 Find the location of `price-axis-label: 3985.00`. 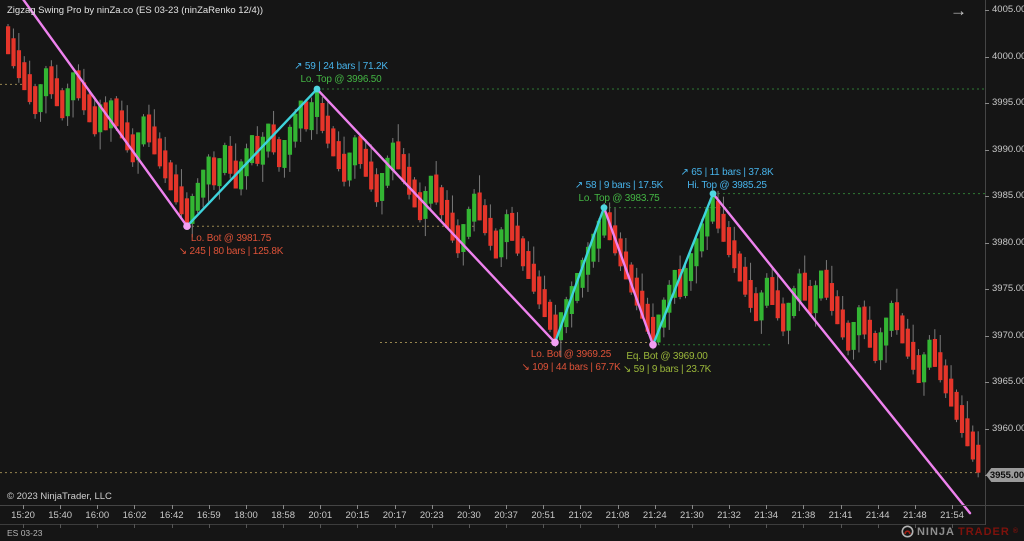

price-axis-label: 3985.00 is located at coordinates (1008, 195).